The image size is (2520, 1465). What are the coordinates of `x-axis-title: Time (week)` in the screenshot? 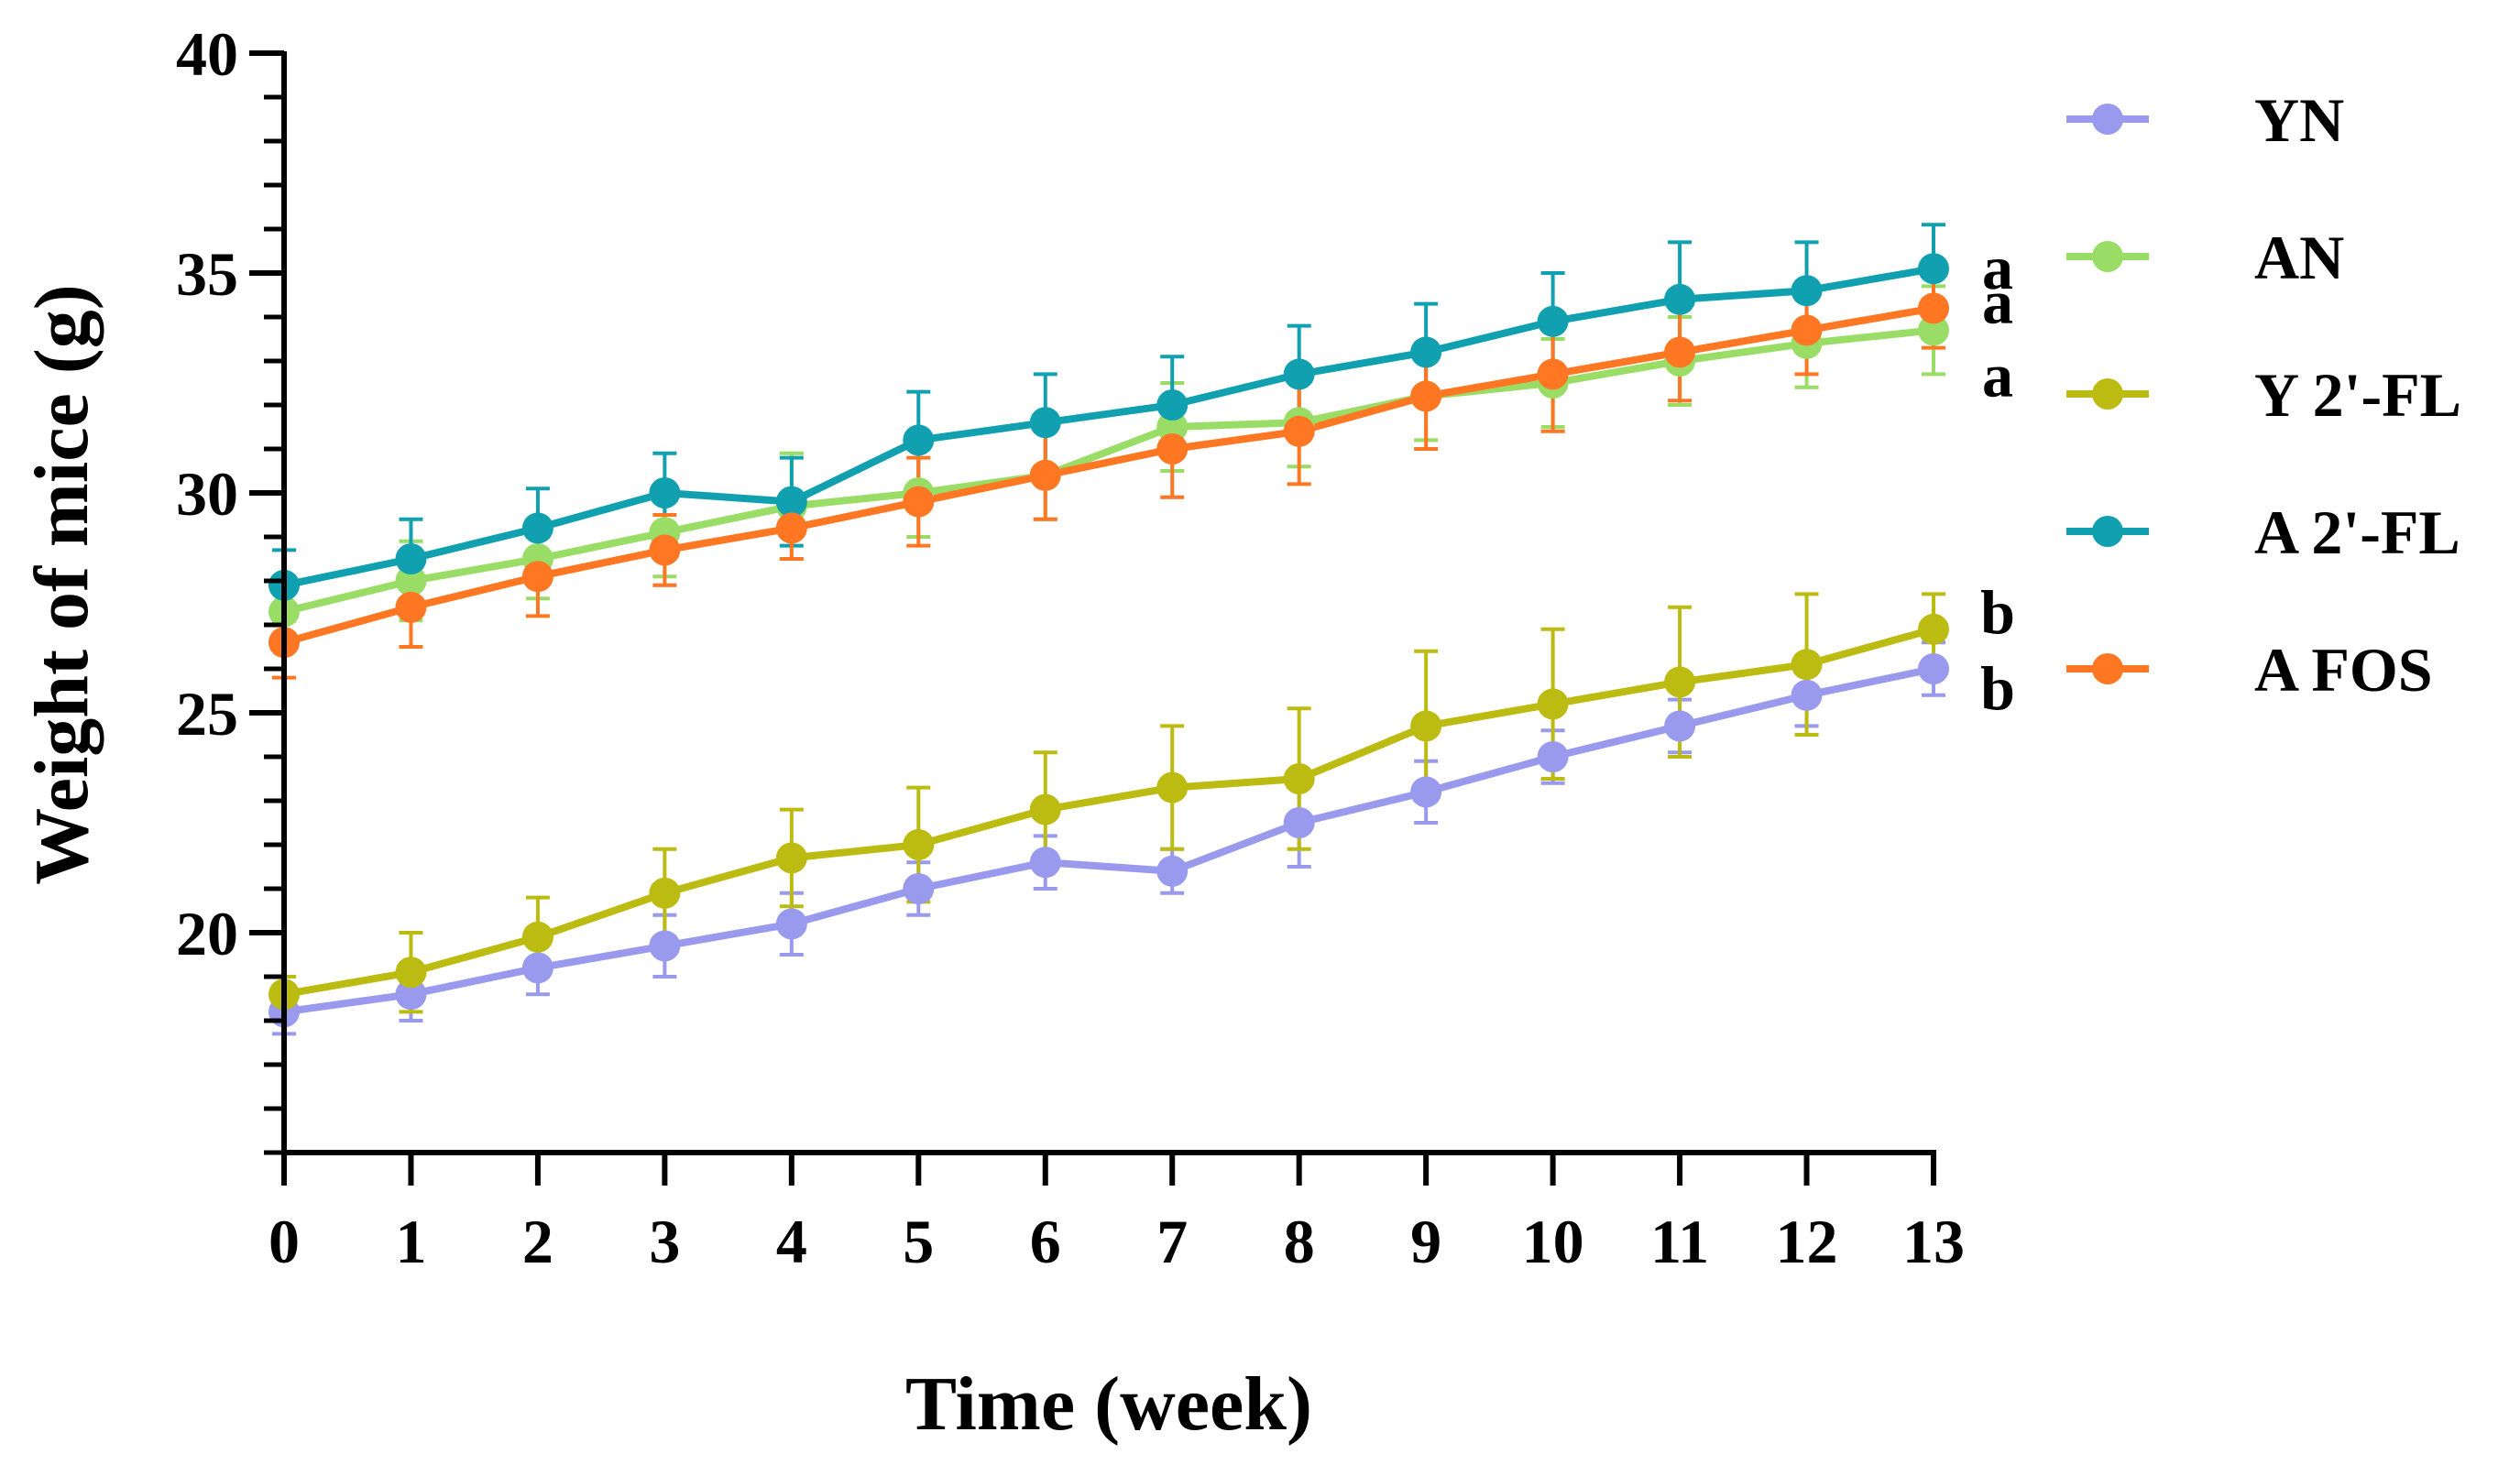 It's located at (1108, 1404).